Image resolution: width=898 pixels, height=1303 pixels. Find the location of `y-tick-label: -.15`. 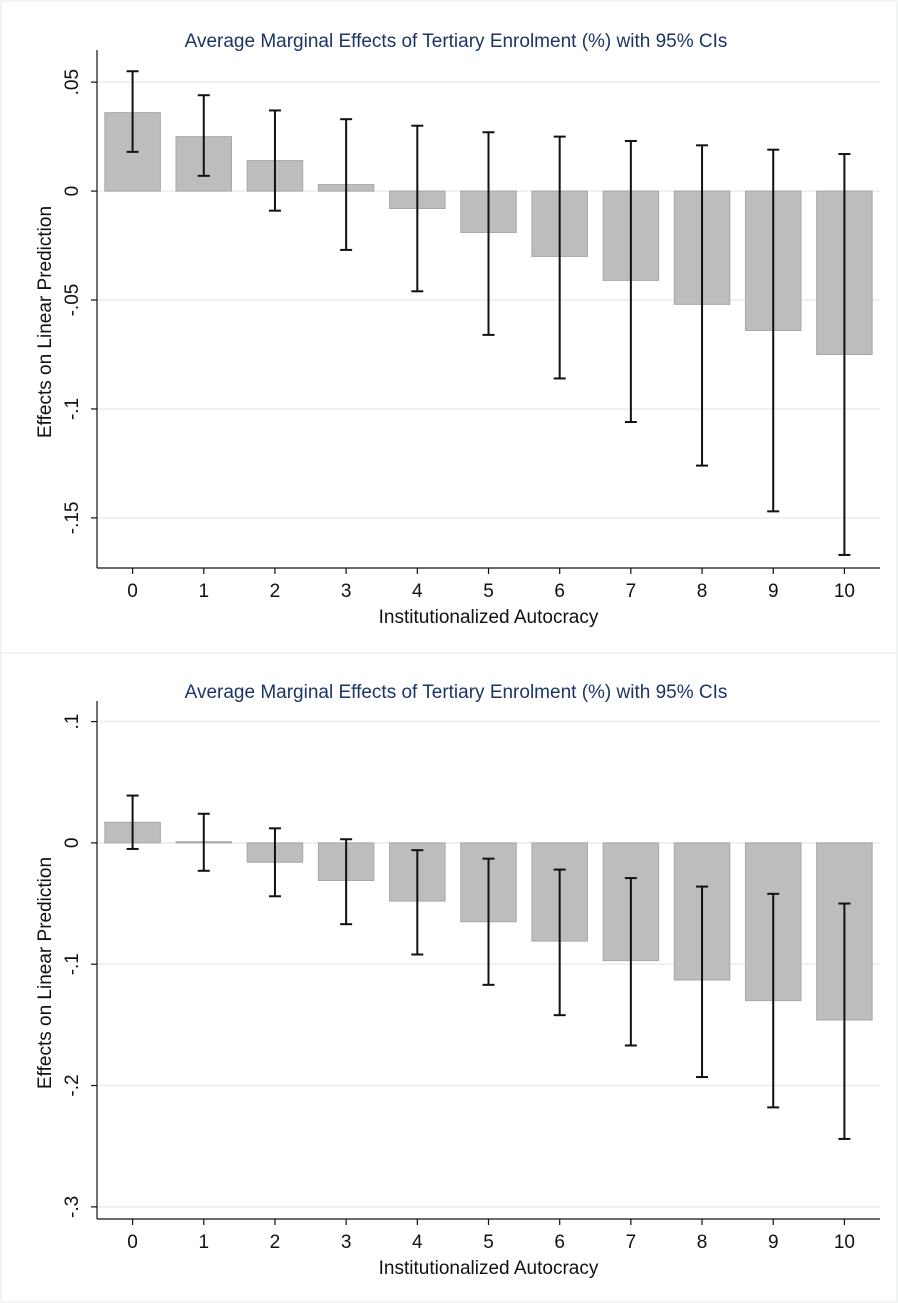

y-tick-label: -.15 is located at coordinates (72, 518).